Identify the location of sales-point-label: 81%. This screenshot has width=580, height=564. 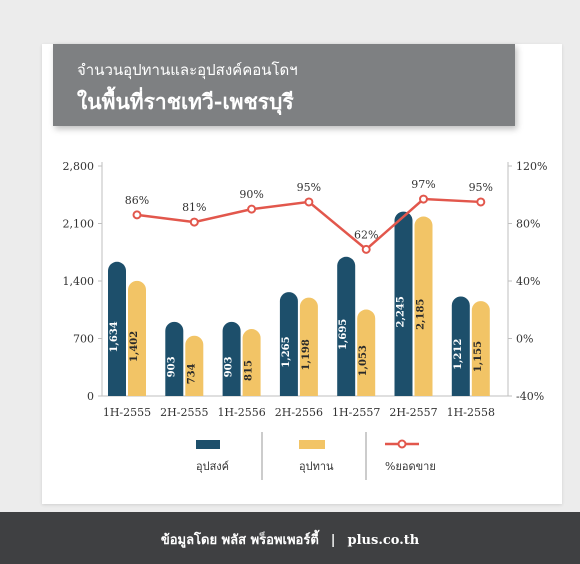
(194, 207).